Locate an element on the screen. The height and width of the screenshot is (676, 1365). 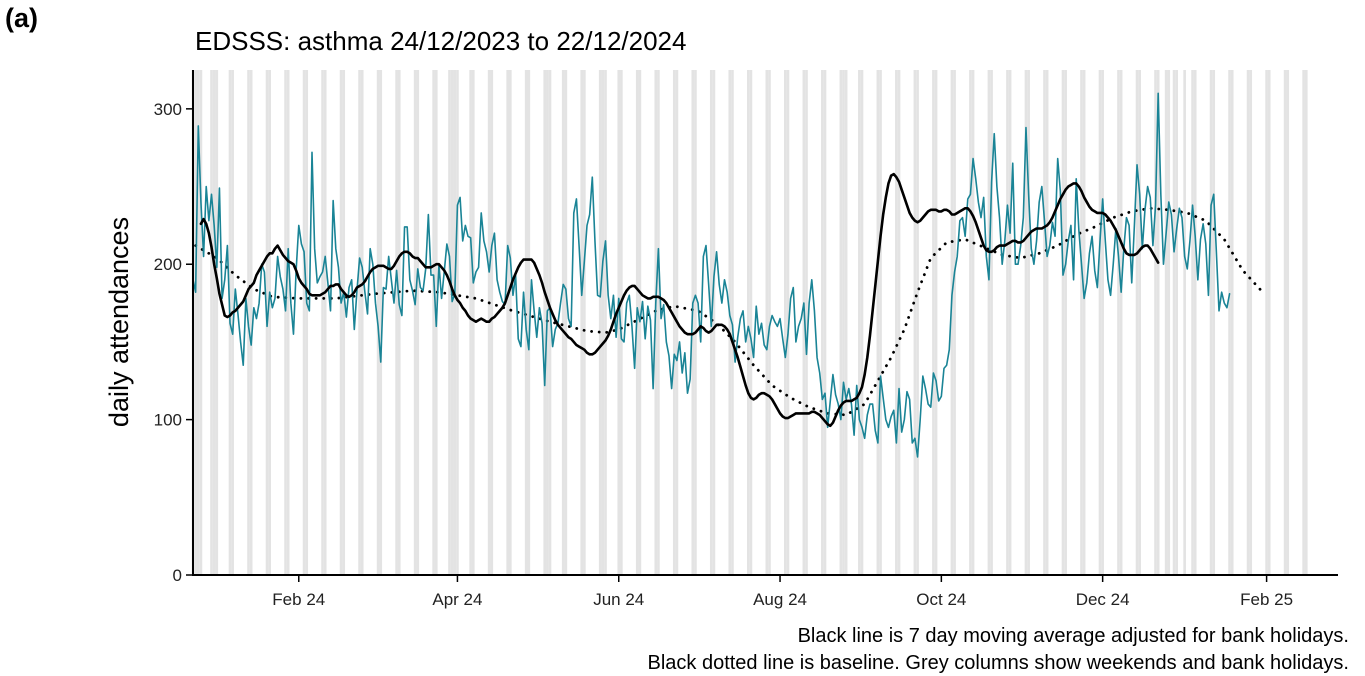
x-tick-label: Oct 24 is located at coordinates (941, 599).